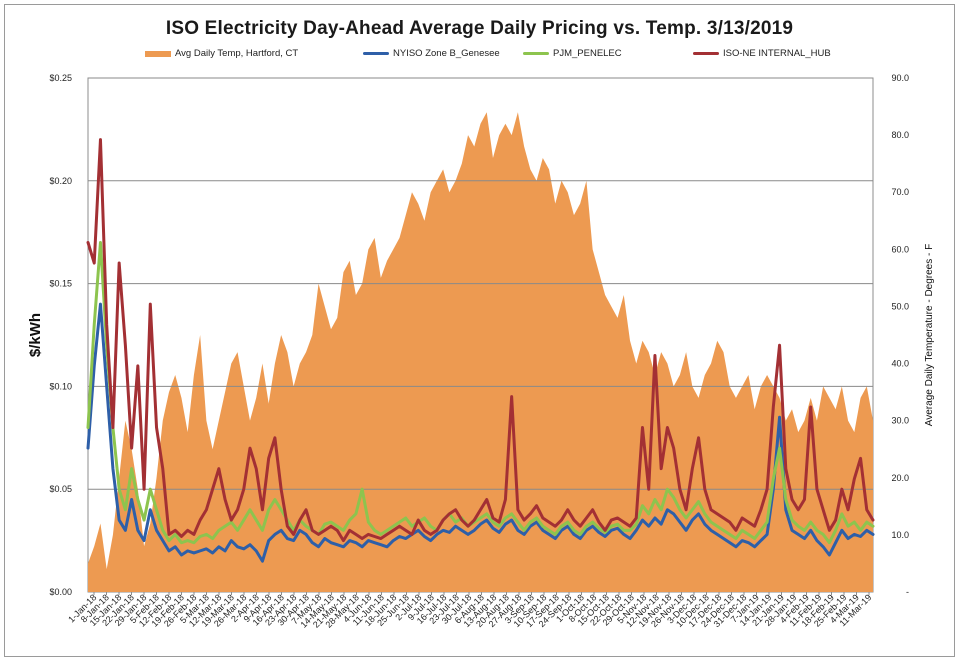 The width and height of the screenshot is (959, 661). Describe the element at coordinates (446, 53) in the screenshot. I see `legend-label-nyiso: NYISO Zone B_Genesee` at that location.